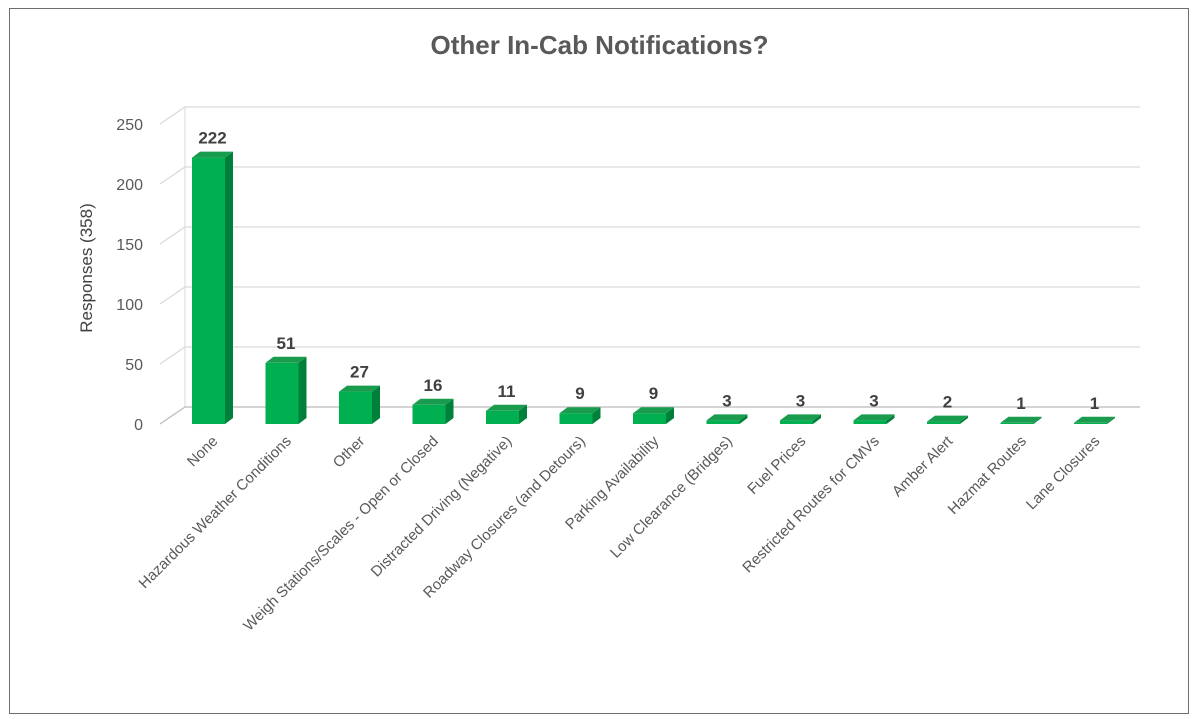 This screenshot has height=719, width=1199. What do you see at coordinates (212, 138) in the screenshot?
I see `data-label: 222` at bounding box center [212, 138].